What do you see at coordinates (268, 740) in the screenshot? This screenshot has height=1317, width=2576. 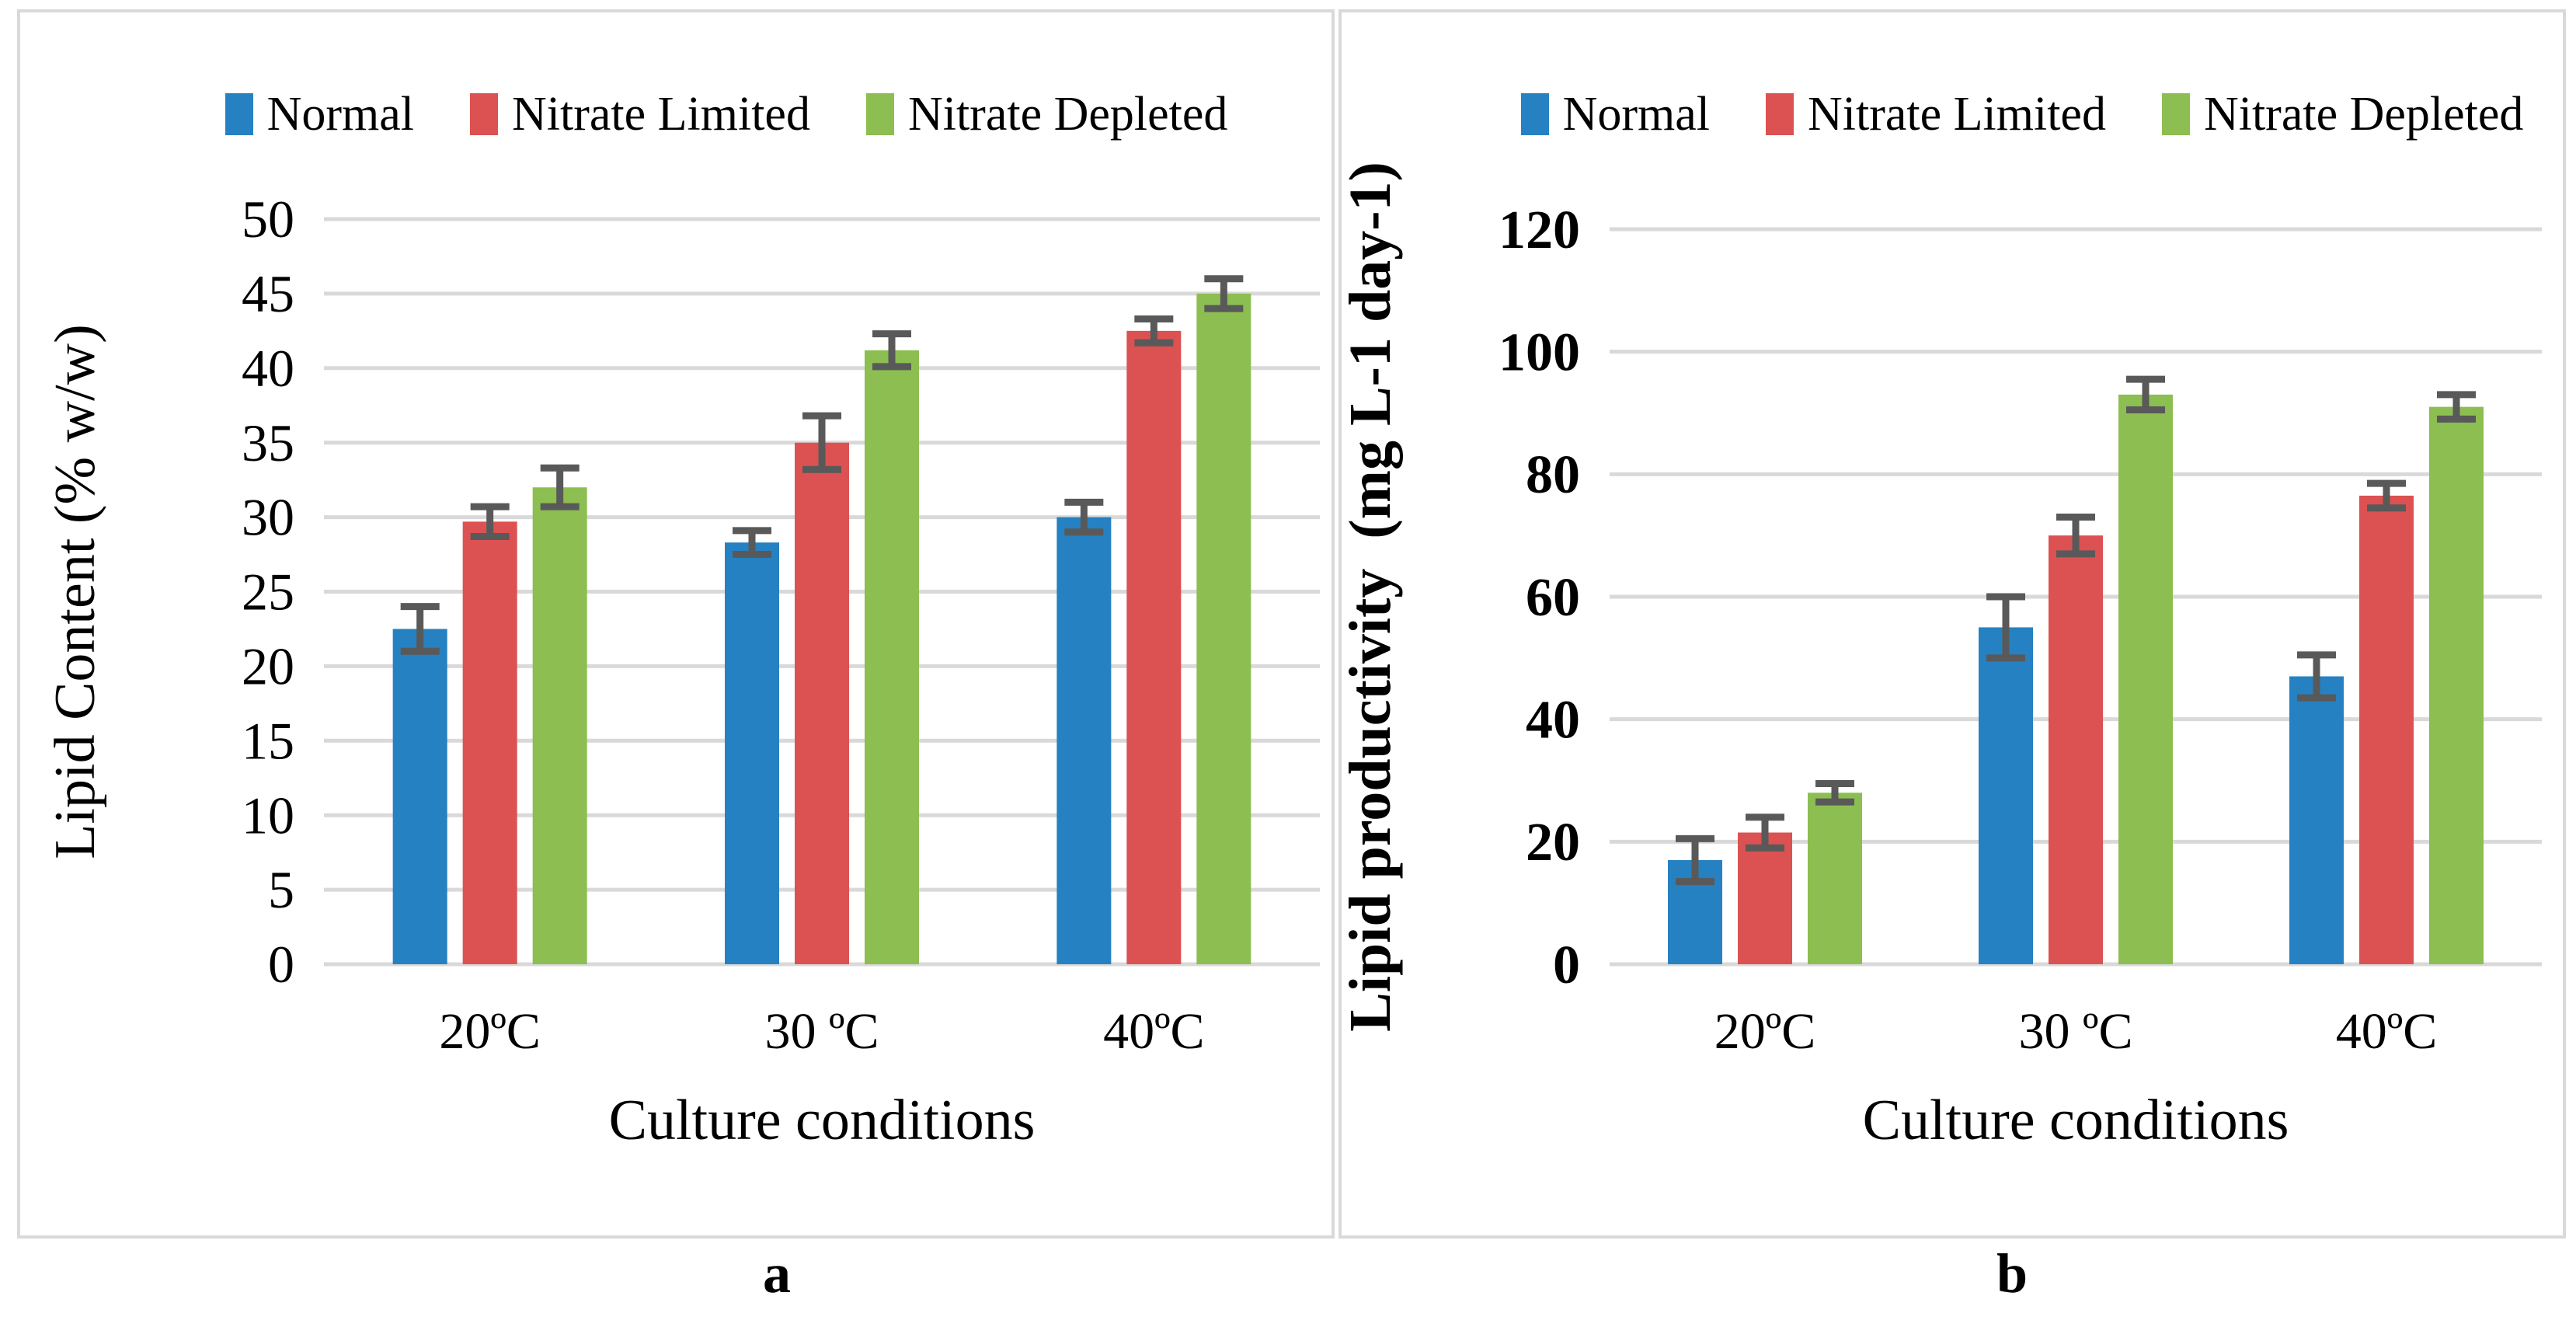 I see `y-tick-label: 15` at bounding box center [268, 740].